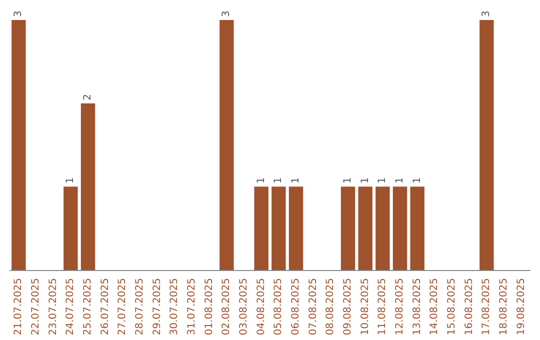 The height and width of the screenshot is (340, 540). I want to click on x-tick-label: 03.08.2025, so click(244, 307).